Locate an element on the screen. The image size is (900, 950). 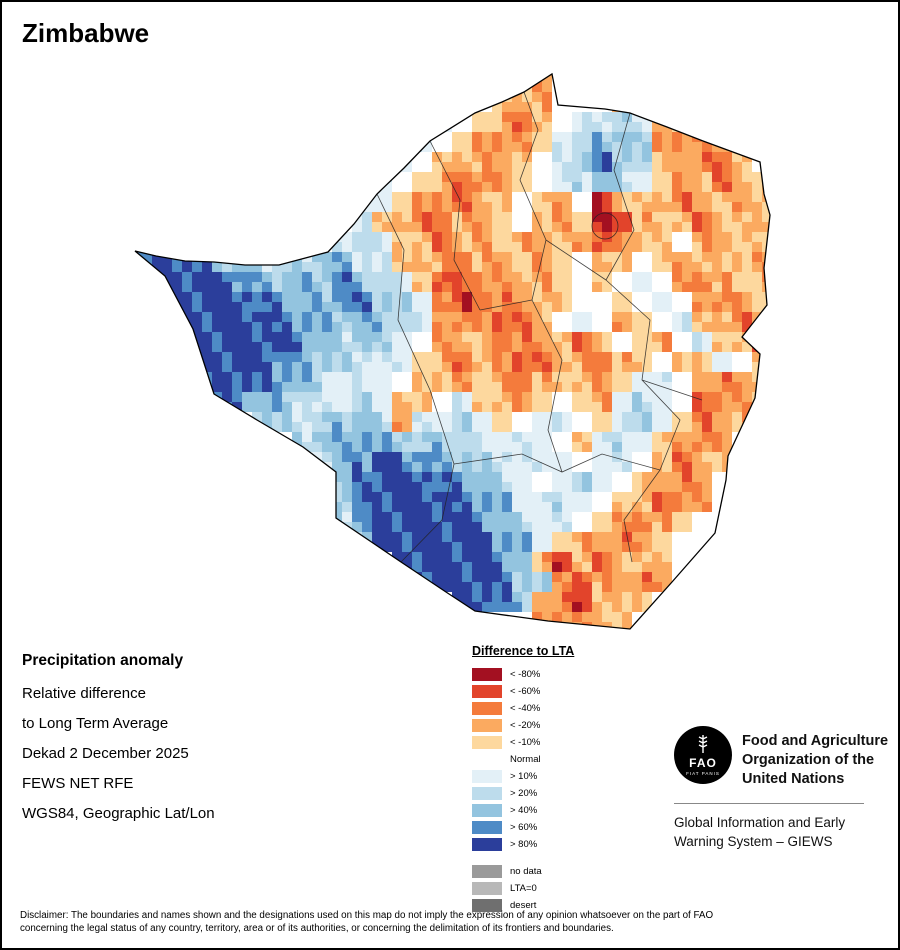
legend-label: < -80% is located at coordinates (525, 674).